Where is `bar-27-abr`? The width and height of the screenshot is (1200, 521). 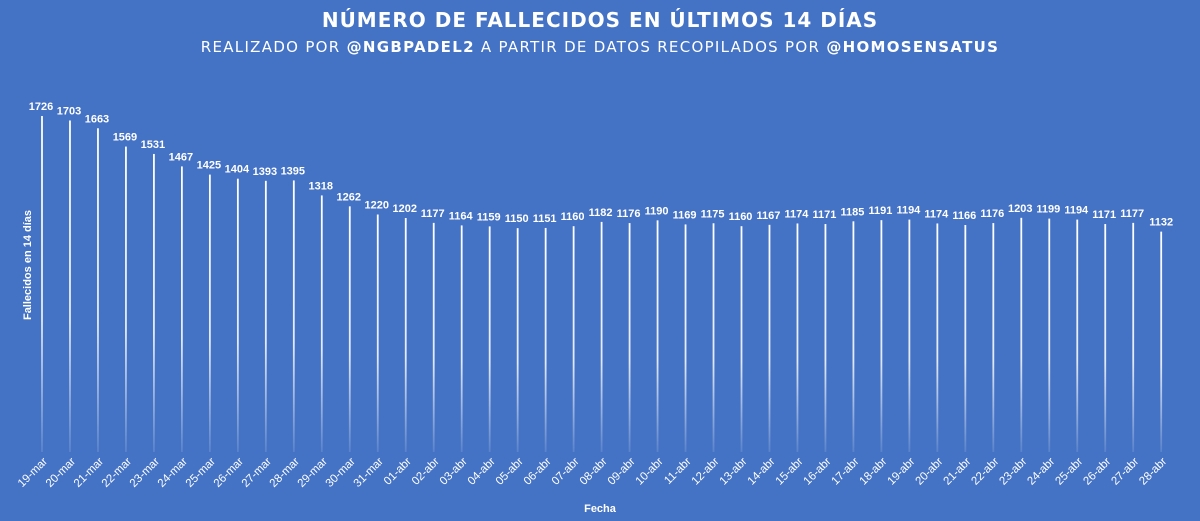 bar-27-abr is located at coordinates (1133, 337).